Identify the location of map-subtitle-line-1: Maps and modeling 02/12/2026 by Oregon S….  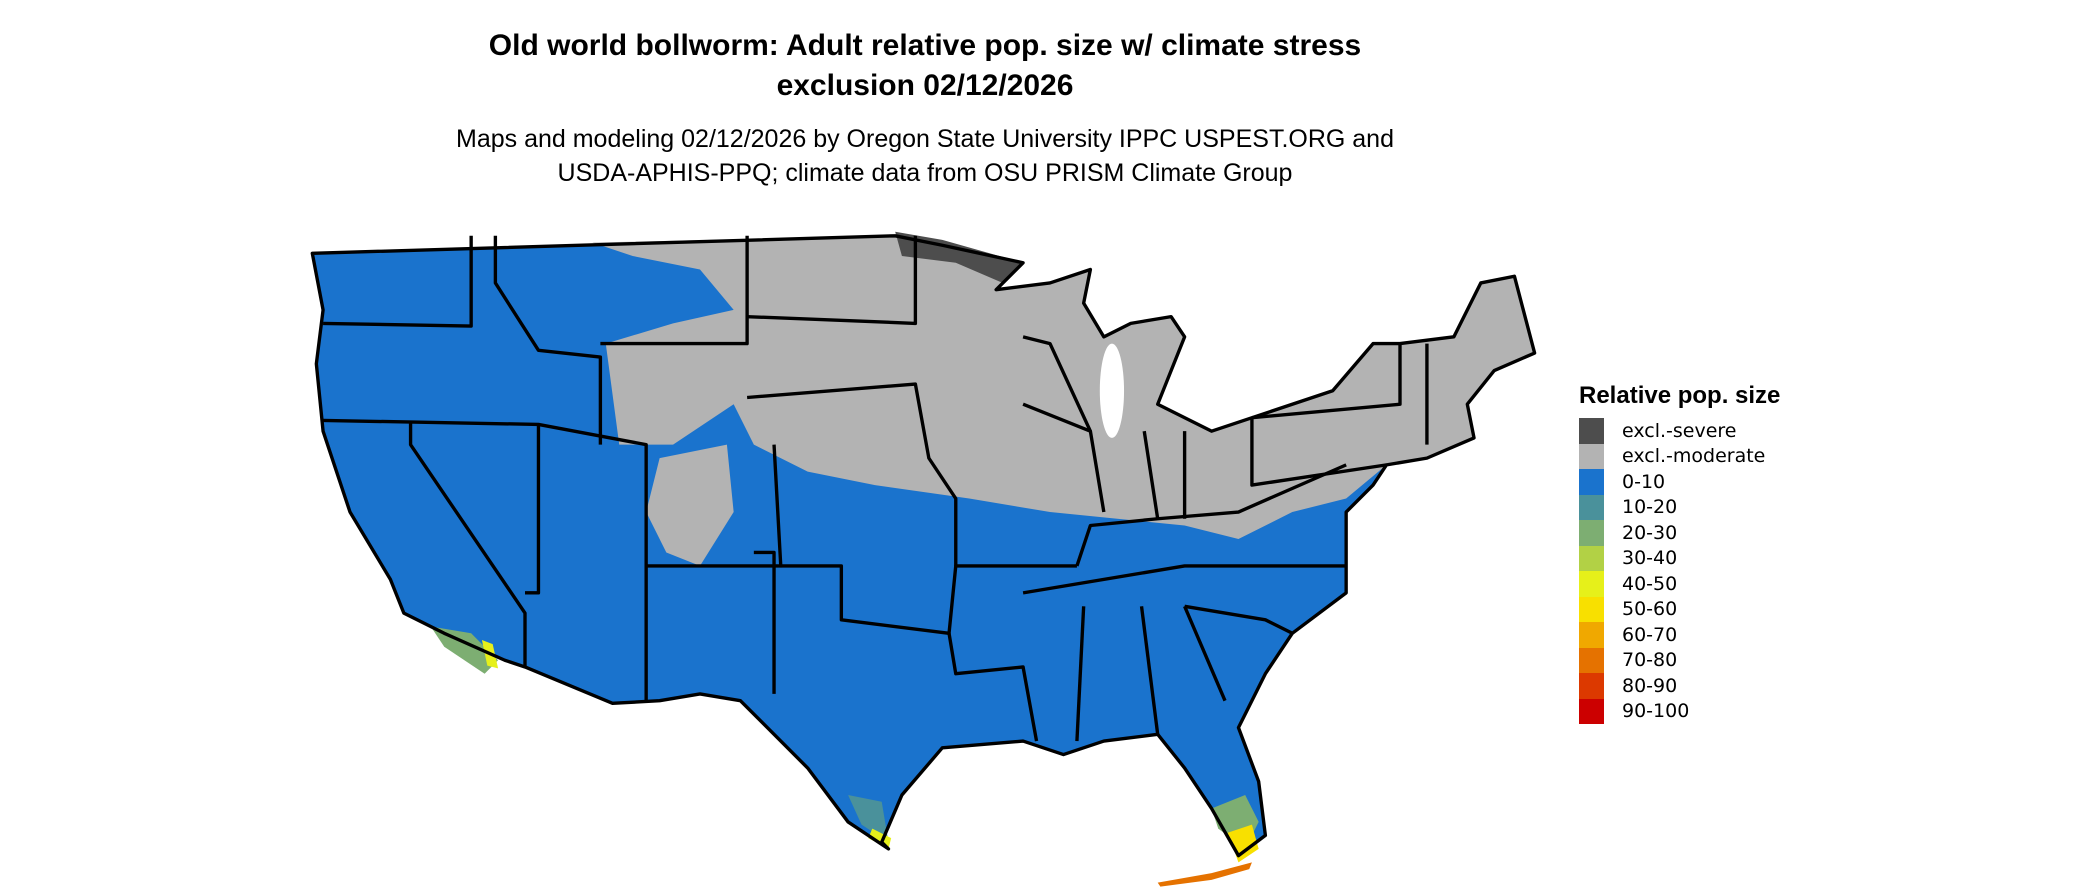
(925, 139).